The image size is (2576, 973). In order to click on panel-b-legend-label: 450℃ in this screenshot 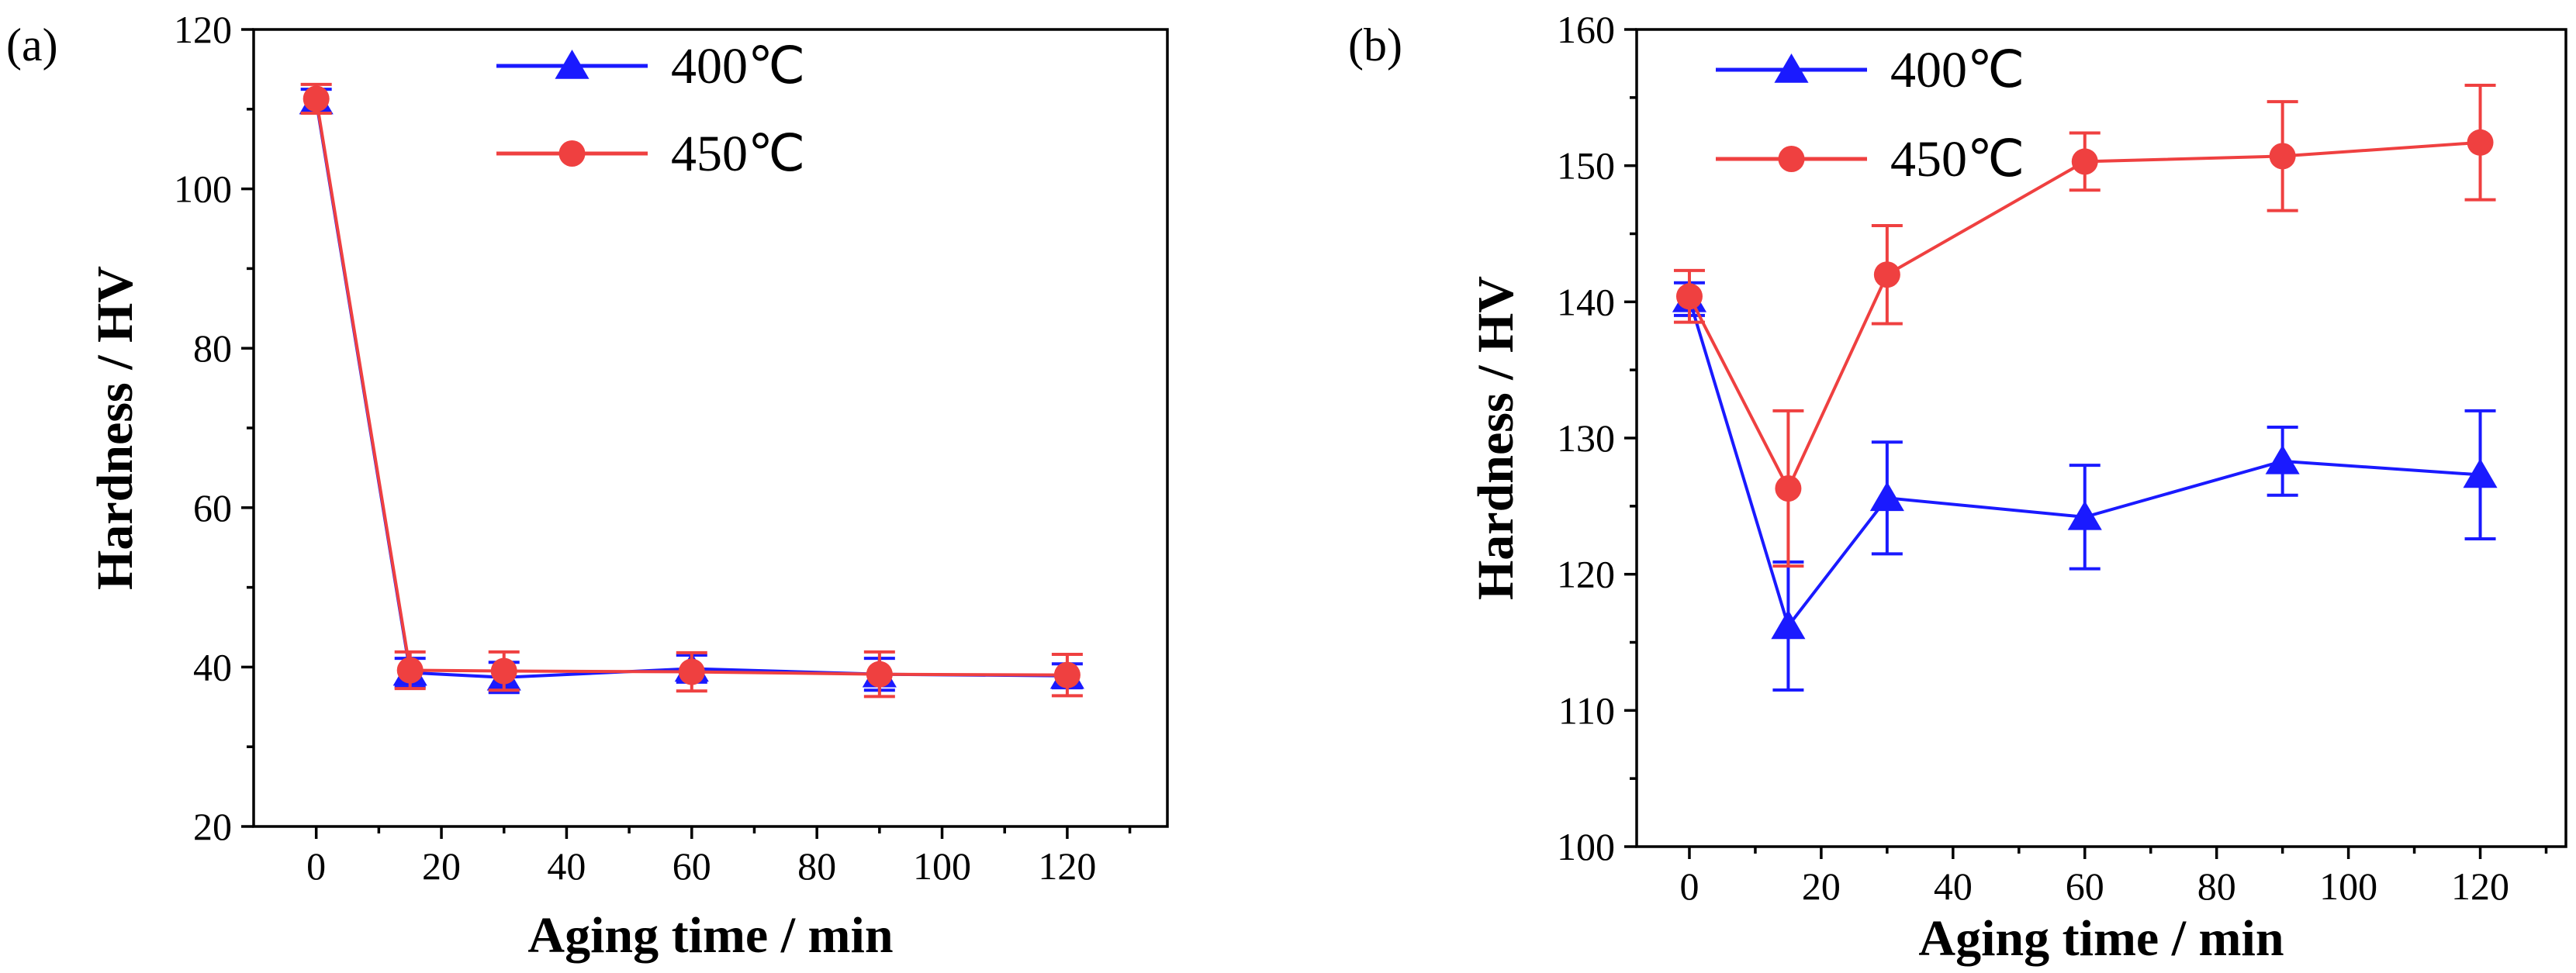, I will do `click(1957, 160)`.